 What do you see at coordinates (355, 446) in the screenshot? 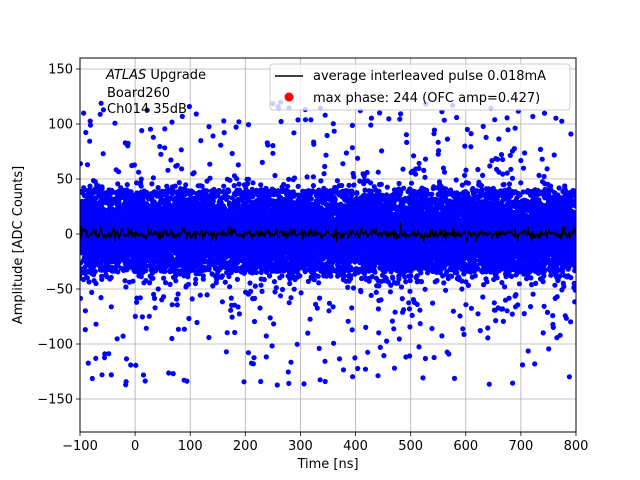
I see `x-tick-label: 400` at bounding box center [355, 446].